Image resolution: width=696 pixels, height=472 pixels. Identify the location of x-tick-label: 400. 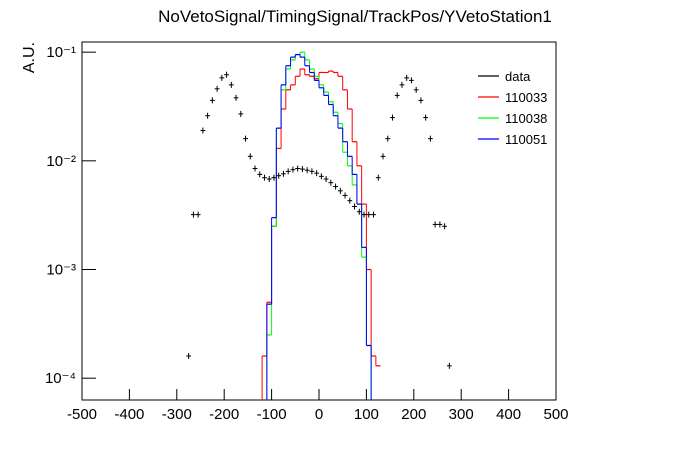
(508, 414).